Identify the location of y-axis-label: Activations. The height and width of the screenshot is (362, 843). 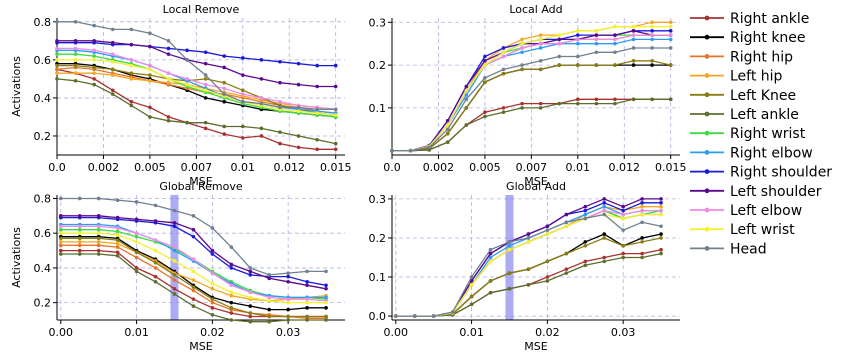
(16, 86).